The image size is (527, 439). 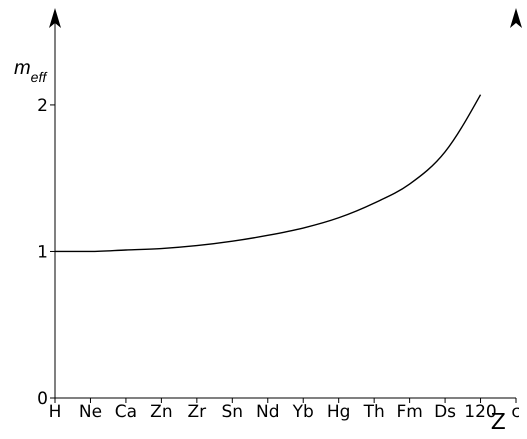 What do you see at coordinates (55, 412) in the screenshot?
I see `x-tick-label: H` at bounding box center [55, 412].